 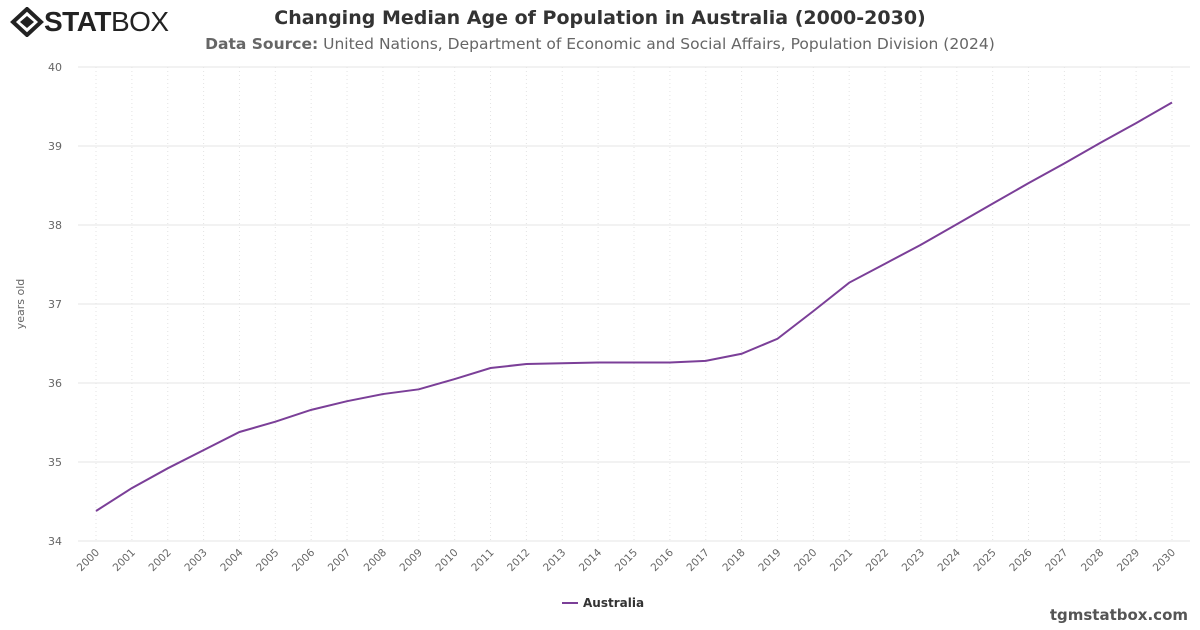 I want to click on x-tick-label: 2027, so click(x=1056, y=560).